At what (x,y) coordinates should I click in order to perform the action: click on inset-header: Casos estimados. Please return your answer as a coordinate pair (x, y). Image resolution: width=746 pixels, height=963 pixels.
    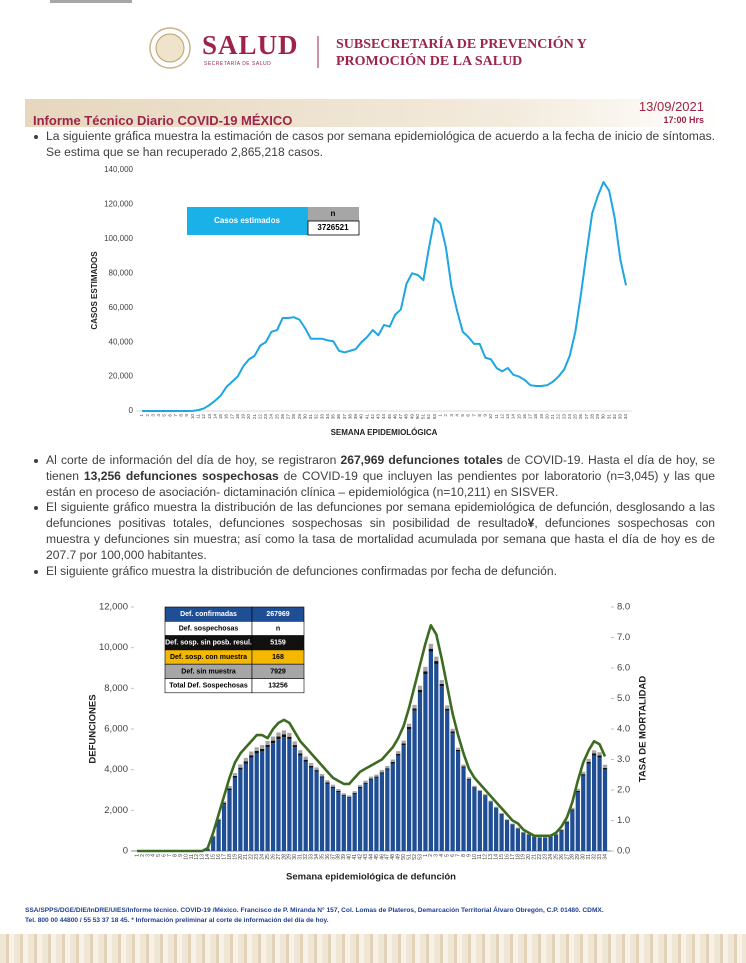
    Looking at the image, I should click on (247, 220).